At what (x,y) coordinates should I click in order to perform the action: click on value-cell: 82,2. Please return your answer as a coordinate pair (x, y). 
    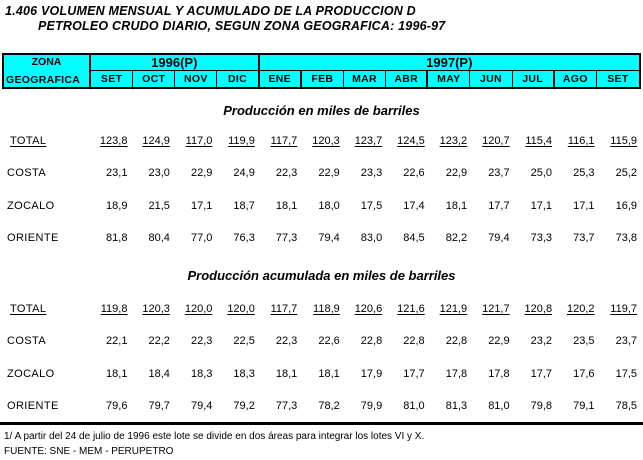
    Looking at the image, I should click on (456, 238).